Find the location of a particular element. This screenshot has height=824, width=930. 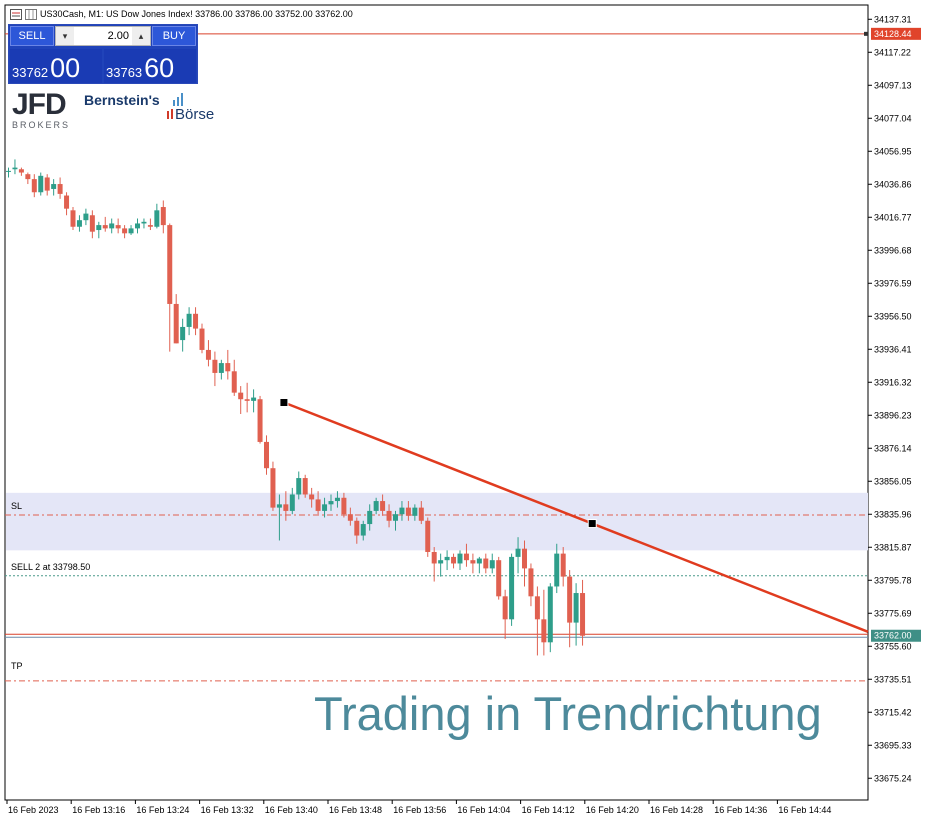

x-tick-label: 16 Feb 14:04 is located at coordinates (483, 810).